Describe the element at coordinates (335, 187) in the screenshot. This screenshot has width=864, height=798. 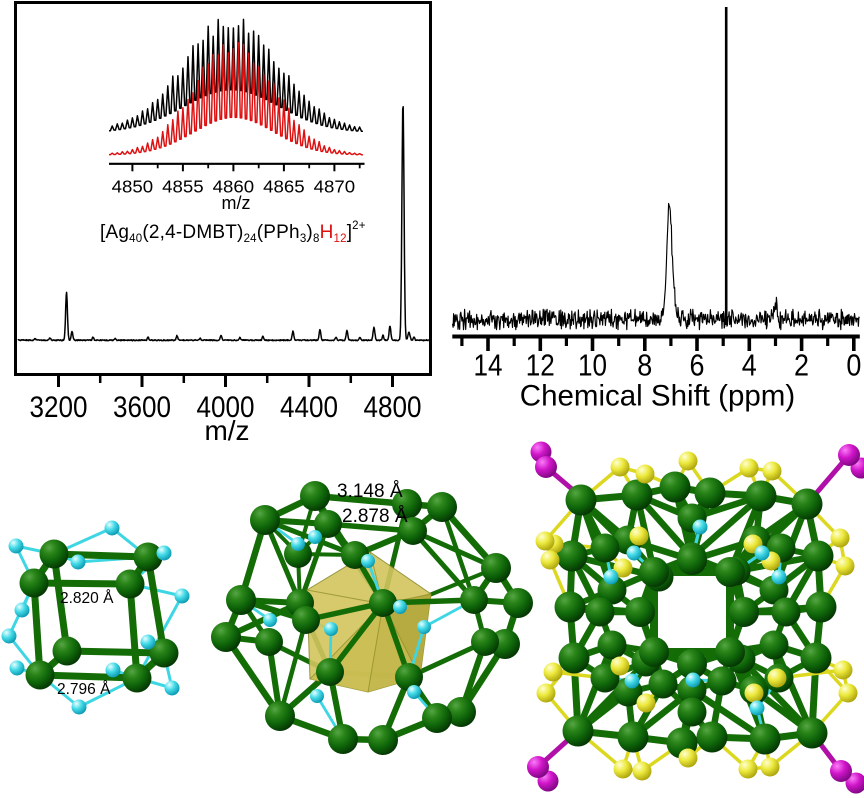
I see `svg-text: 4870` at that location.